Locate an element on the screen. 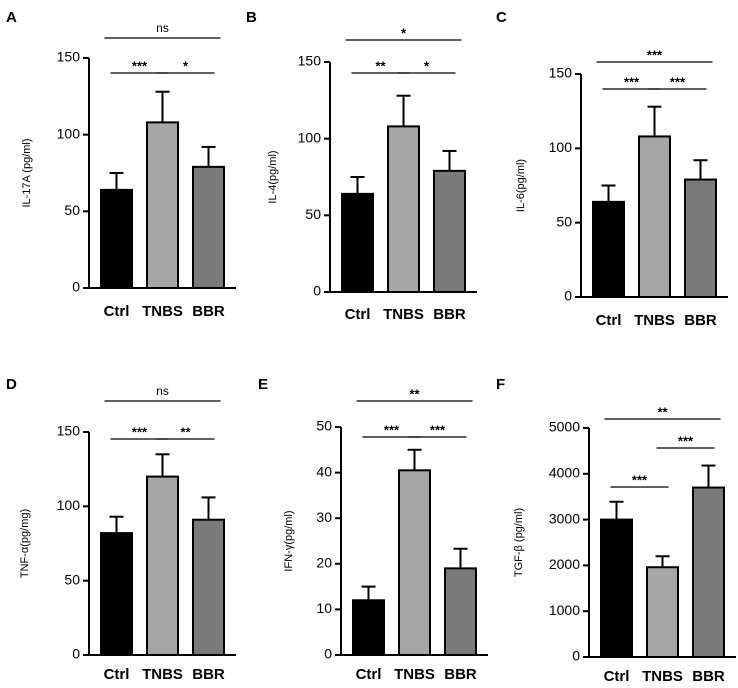 The width and height of the screenshot is (738, 688). panel-label: F is located at coordinates (500, 384).